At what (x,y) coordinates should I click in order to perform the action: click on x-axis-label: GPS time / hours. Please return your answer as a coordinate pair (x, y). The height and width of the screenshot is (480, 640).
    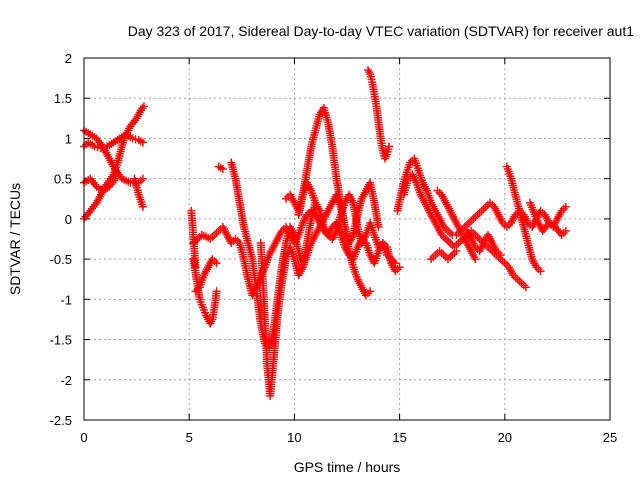
    Looking at the image, I should click on (347, 467).